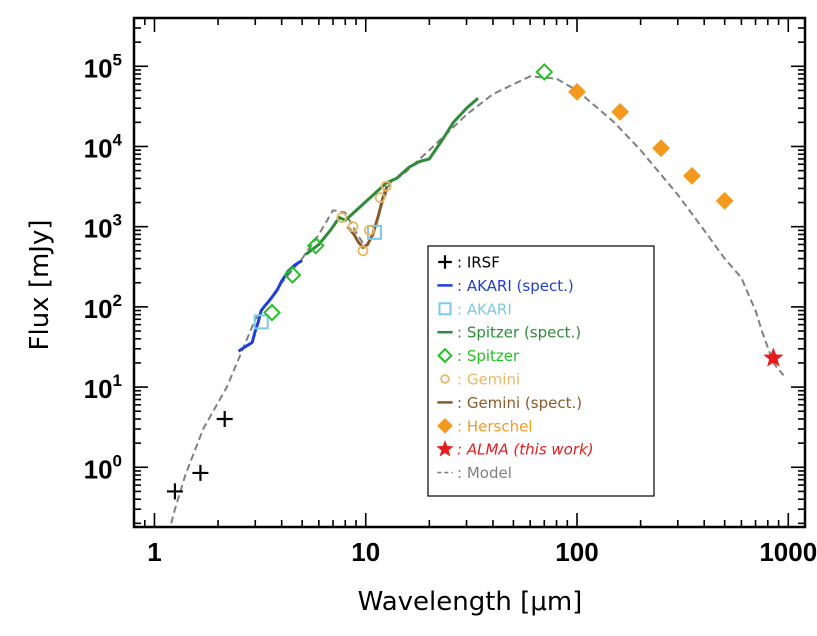 The image size is (817, 636). I want to click on legend-label: : Gemini (spect.), so click(519, 403).